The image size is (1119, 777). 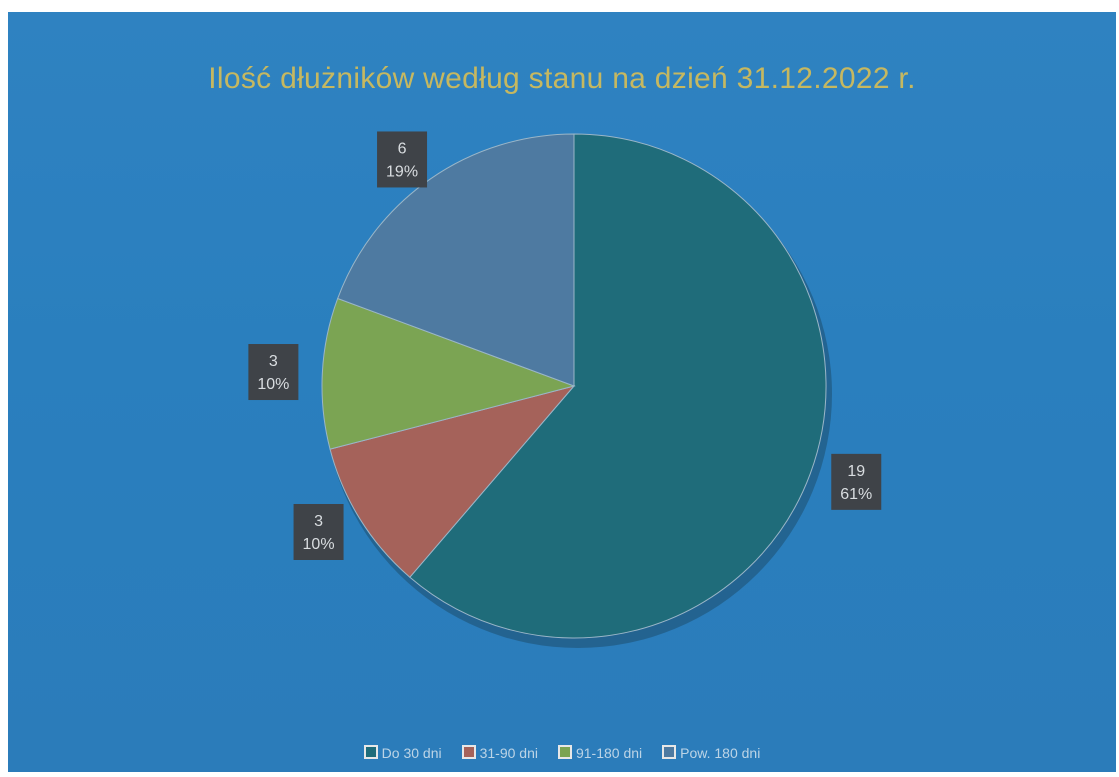 I want to click on legend-label: 31-90 dni, so click(x=508, y=753).